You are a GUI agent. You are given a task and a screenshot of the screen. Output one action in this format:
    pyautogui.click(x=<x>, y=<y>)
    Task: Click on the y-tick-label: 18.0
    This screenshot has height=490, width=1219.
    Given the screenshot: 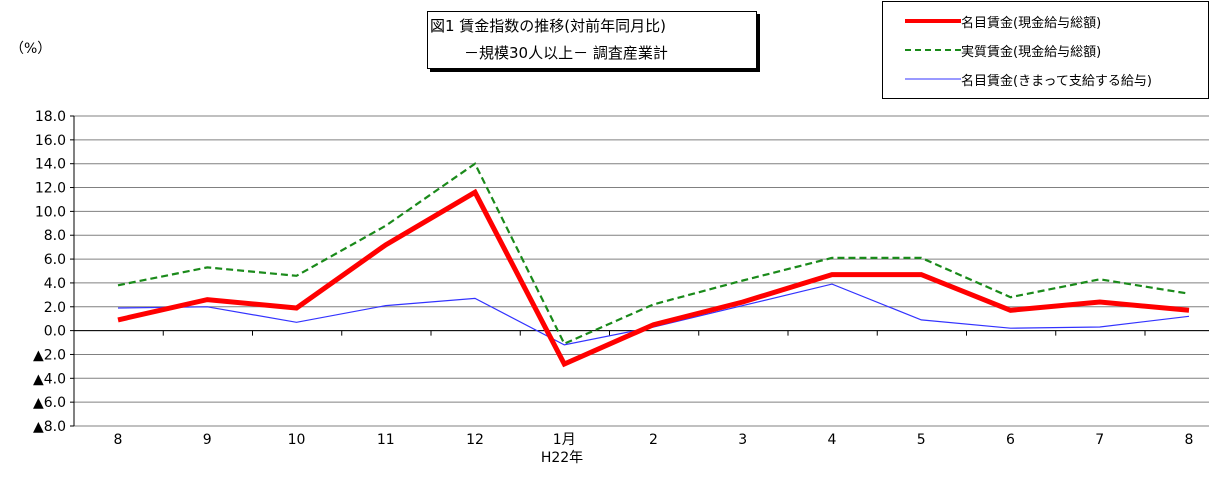 What is the action you would take?
    pyautogui.click(x=50, y=117)
    